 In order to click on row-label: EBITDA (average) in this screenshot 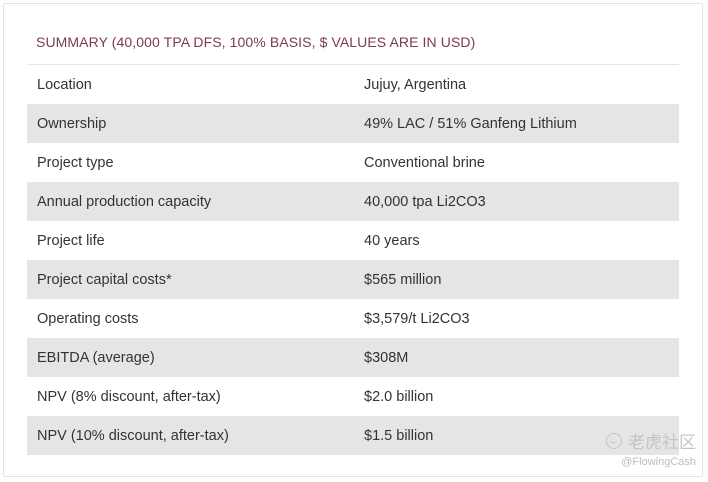, I will do `click(96, 357)`.